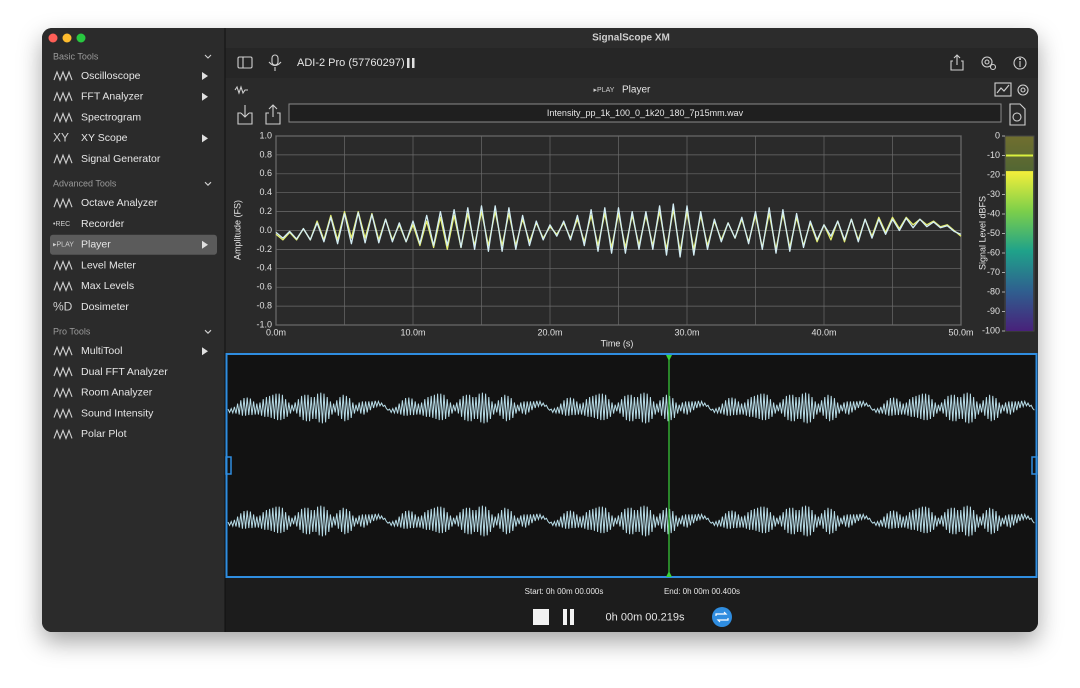 This screenshot has height=688, width=1080. Describe the element at coordinates (1003, 89) in the screenshot. I see `chart-settings` at that location.